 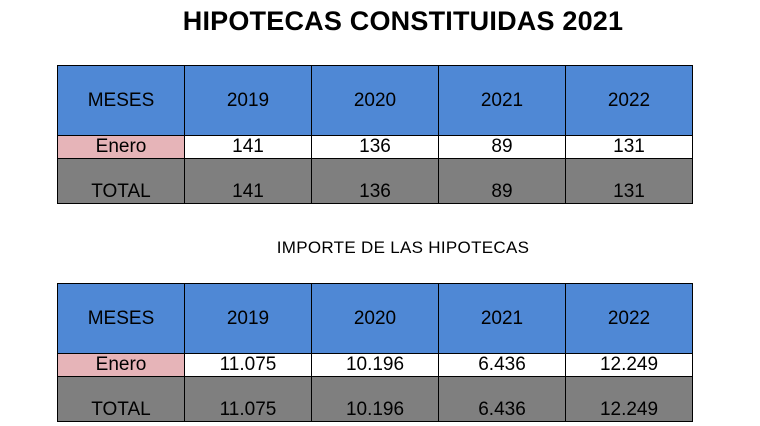 I want to click on table-row: Enero 141 136 89 131, so click(x=375, y=147).